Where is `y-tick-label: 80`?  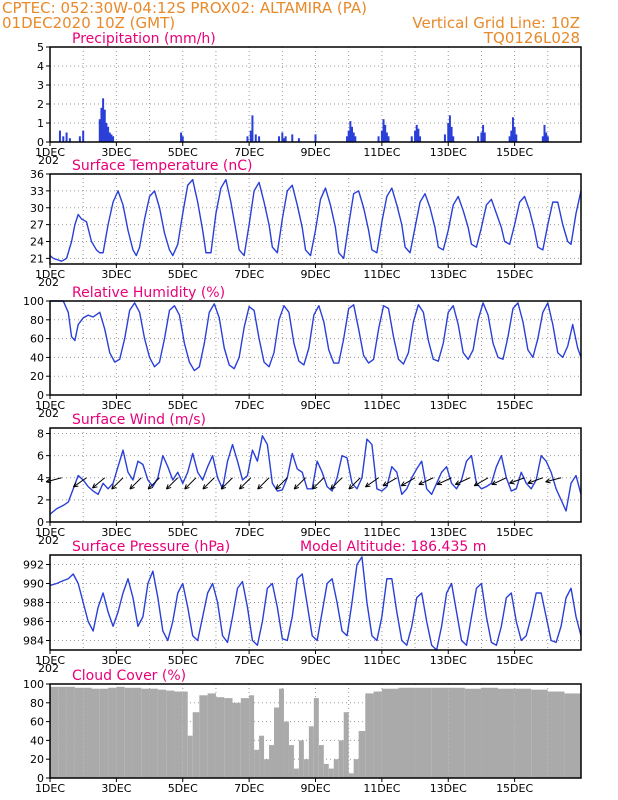
y-tick-label: 80 is located at coordinates (37, 320).